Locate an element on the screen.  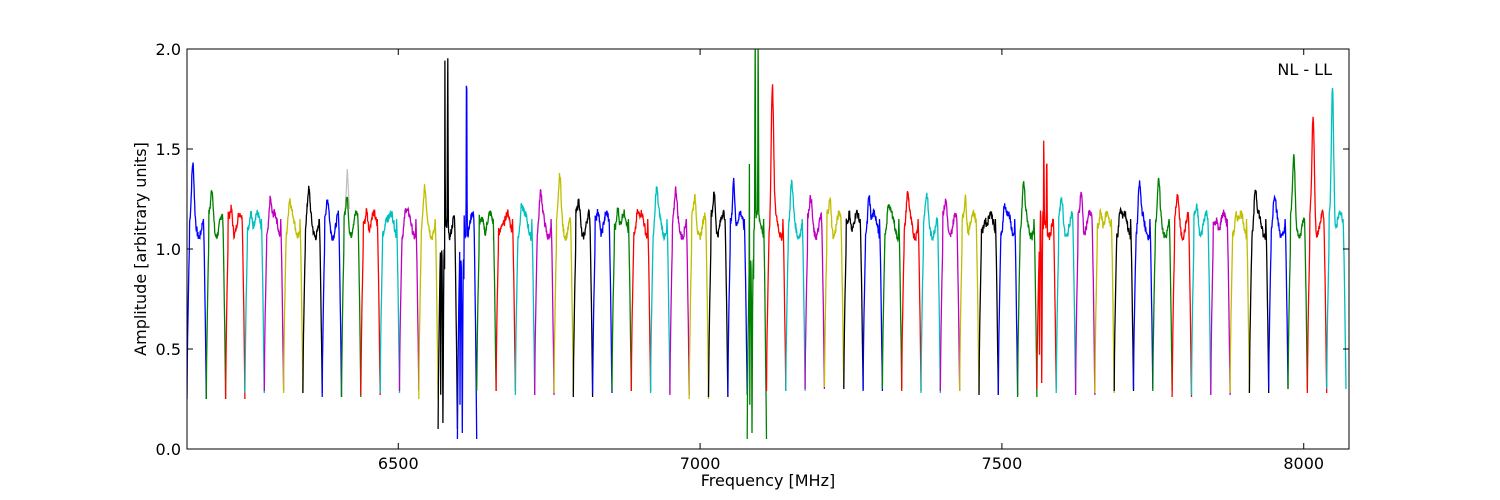
y-tick-label: 1.0 is located at coordinates (168, 249).